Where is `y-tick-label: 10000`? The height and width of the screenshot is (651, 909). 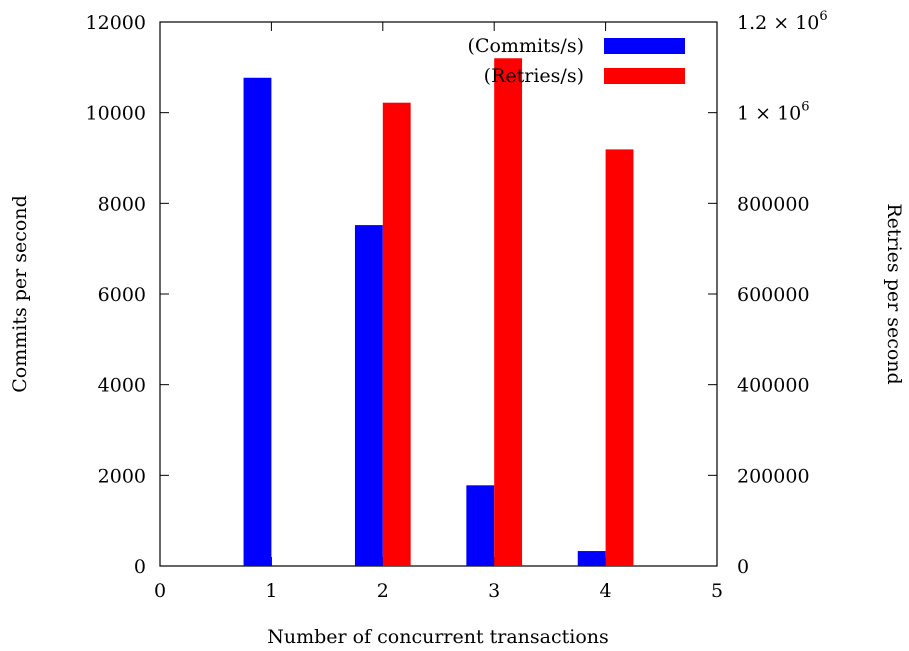 y-tick-label: 10000 is located at coordinates (116, 114).